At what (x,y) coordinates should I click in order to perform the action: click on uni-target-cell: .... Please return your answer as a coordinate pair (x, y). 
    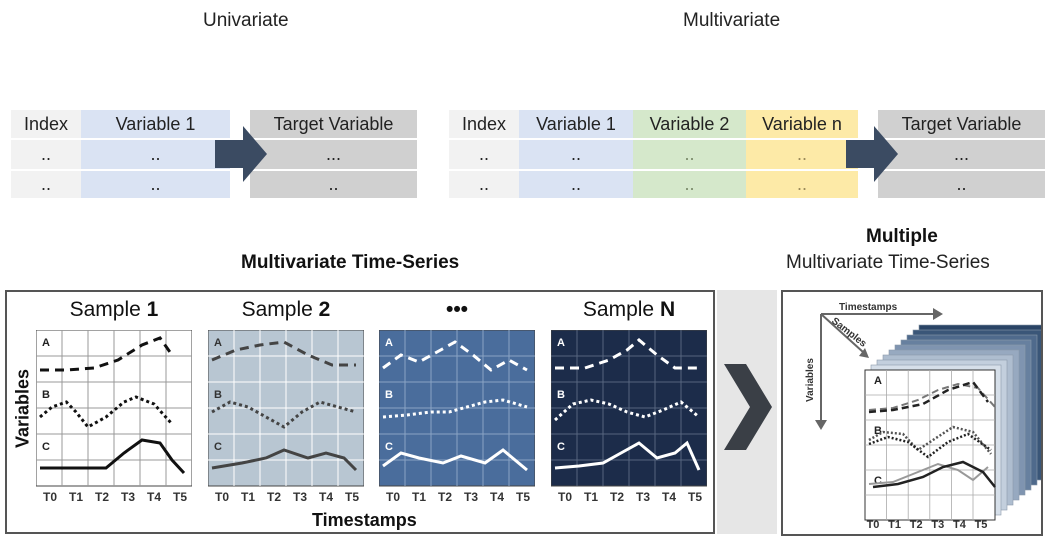
    Looking at the image, I should click on (333, 153).